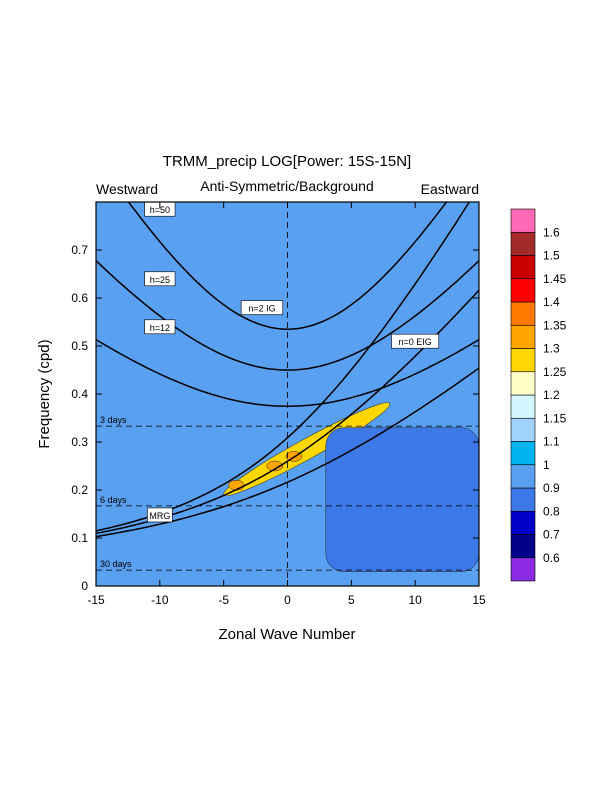 The image size is (612, 792). I want to click on curve-label: h=25, so click(160, 280).